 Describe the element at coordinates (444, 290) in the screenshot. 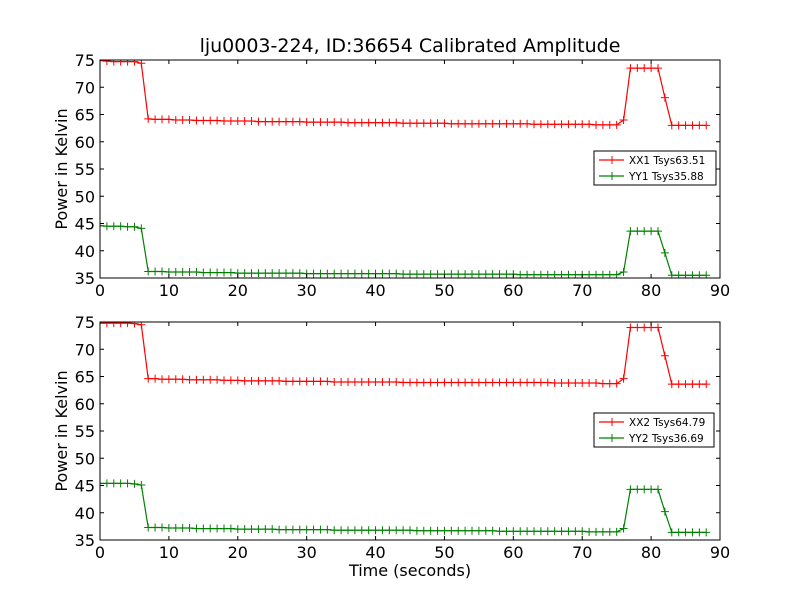

I see `x-tick-label: 50` at that location.